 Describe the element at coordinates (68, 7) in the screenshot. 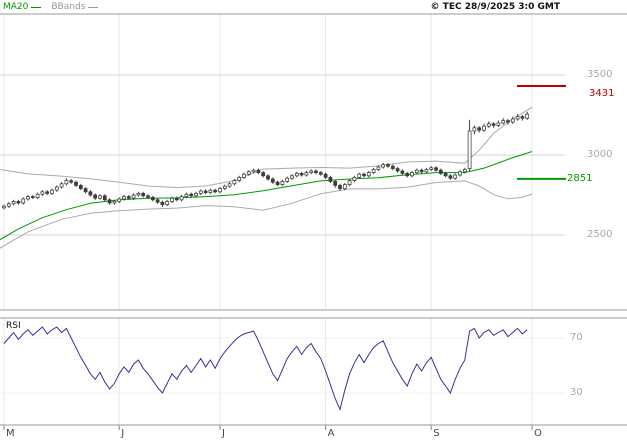

I see `legend-bbands-label: BBands` at that location.